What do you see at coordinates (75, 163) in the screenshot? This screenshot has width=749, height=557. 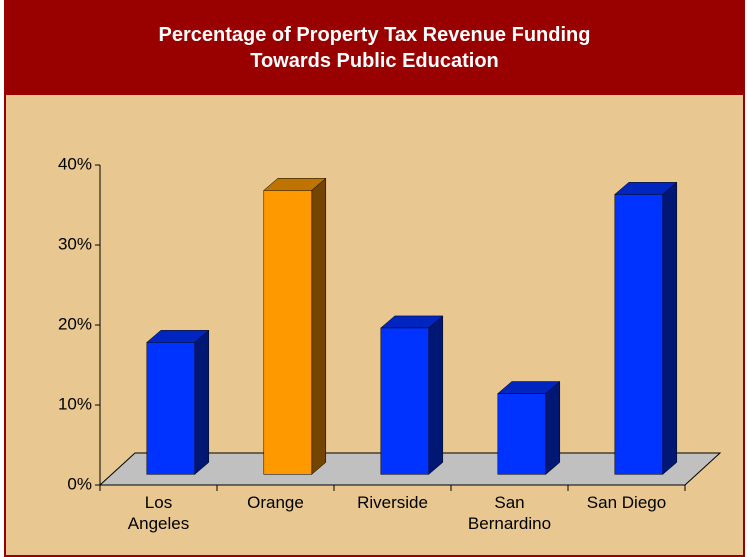 I see `y-tick-label: 40%` at bounding box center [75, 163].